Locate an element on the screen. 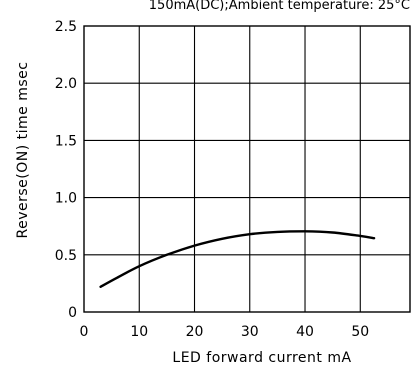  series-group is located at coordinates (237, 259).